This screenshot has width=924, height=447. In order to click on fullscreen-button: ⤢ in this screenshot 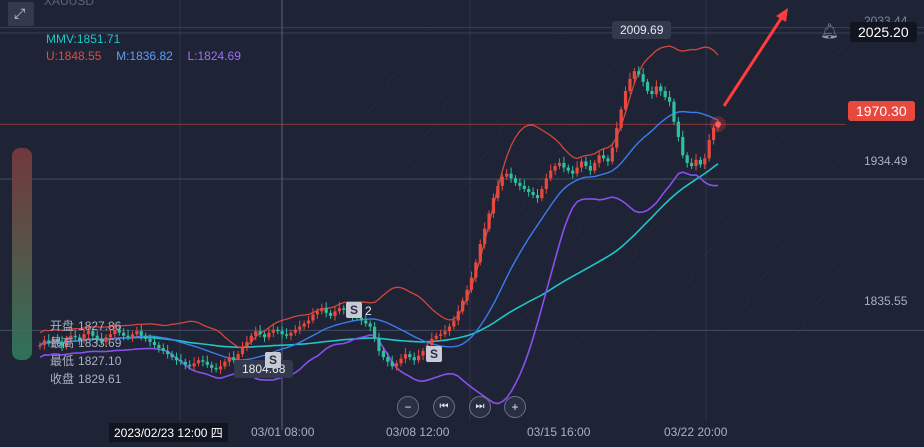, I will do `click(21, 14)`.